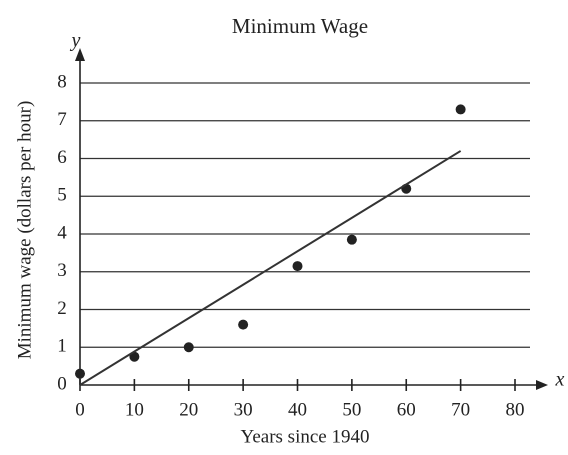  I want to click on x-tick-label: 10, so click(134, 409).